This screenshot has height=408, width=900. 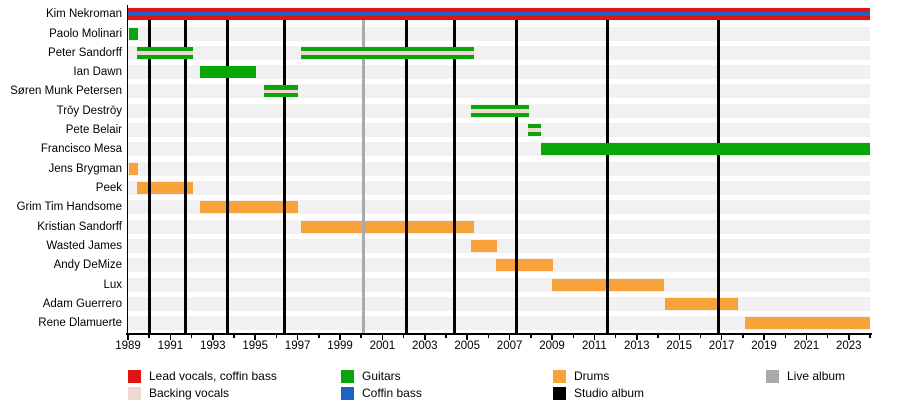 What do you see at coordinates (764, 346) in the screenshot?
I see `year-label: 2019` at bounding box center [764, 346].